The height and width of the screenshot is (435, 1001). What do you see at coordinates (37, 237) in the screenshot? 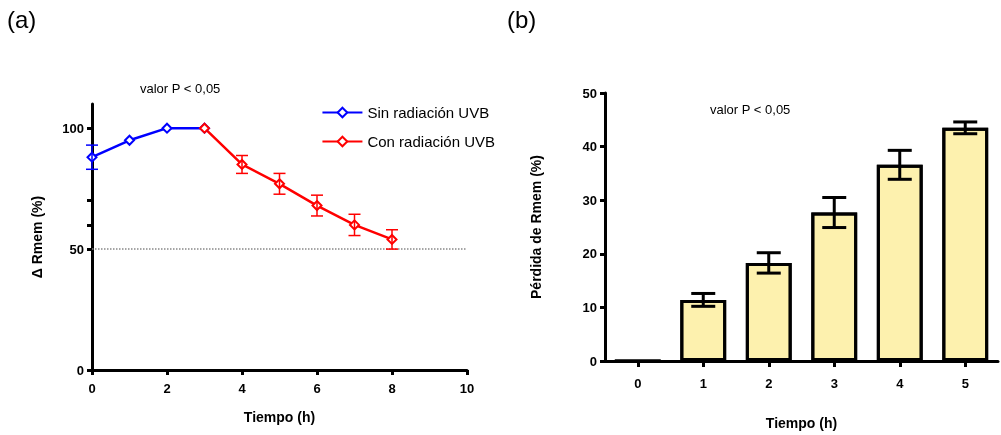
I see `y-axis-title: Δ Rmem (%)` at bounding box center [37, 237].